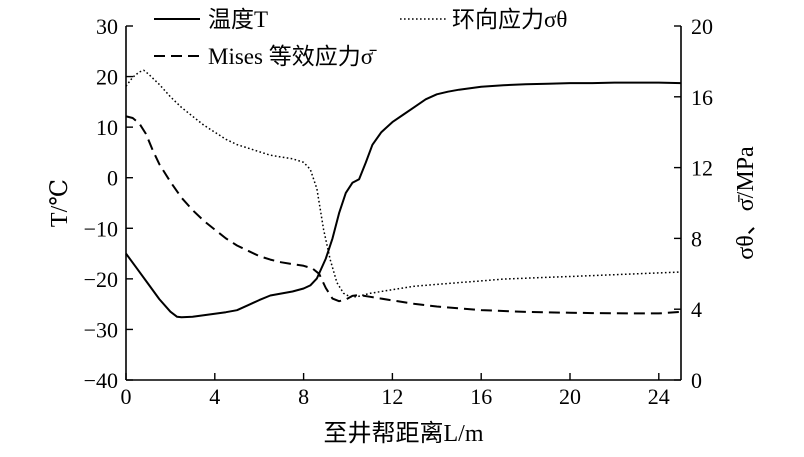 This screenshot has height=457, width=804. I want to click on left-y-tick-label: 0, so click(112, 178).